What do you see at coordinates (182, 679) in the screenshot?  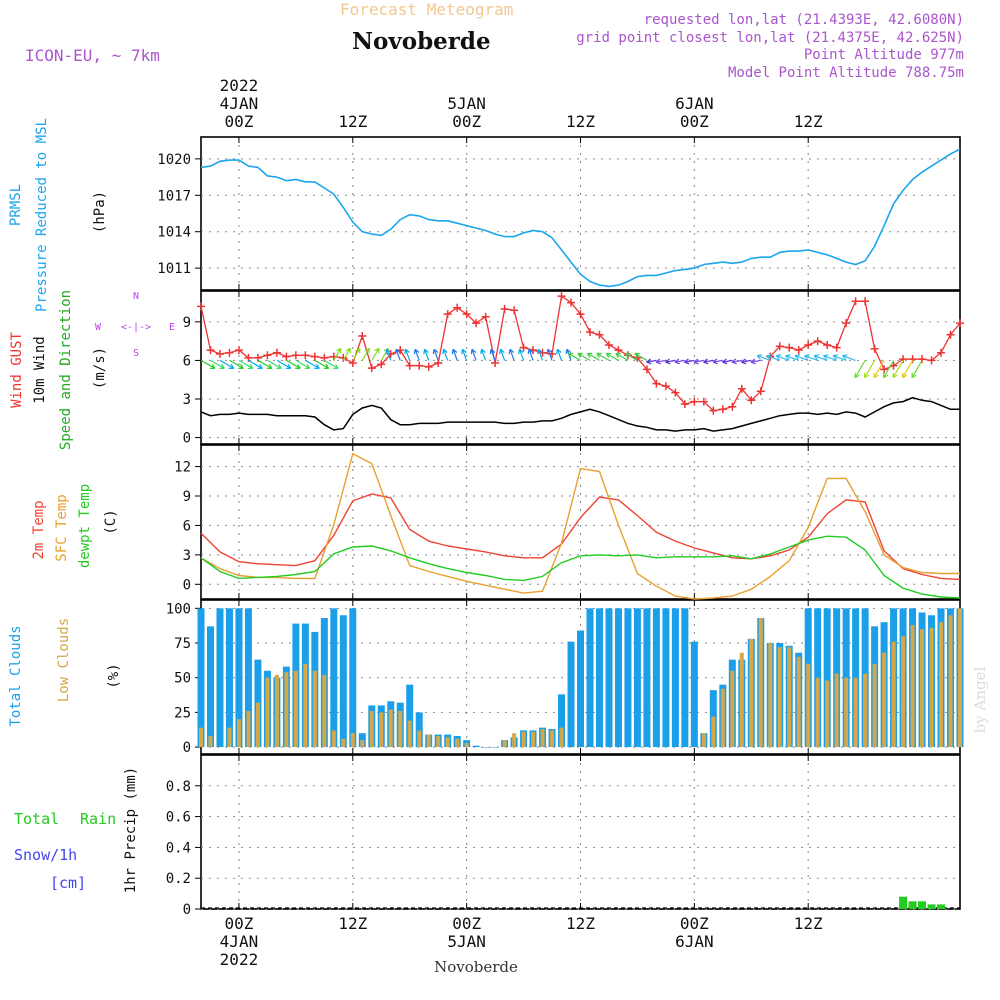 I see `clouds-ytick-label: 50` at bounding box center [182, 679].